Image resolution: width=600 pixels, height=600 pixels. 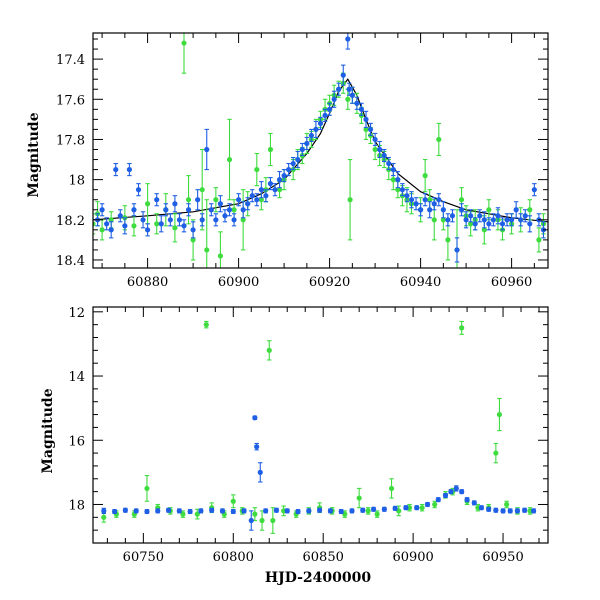 What do you see at coordinates (70, 261) in the screenshot?
I see `y-tick-label: 18.4` at bounding box center [70, 261].